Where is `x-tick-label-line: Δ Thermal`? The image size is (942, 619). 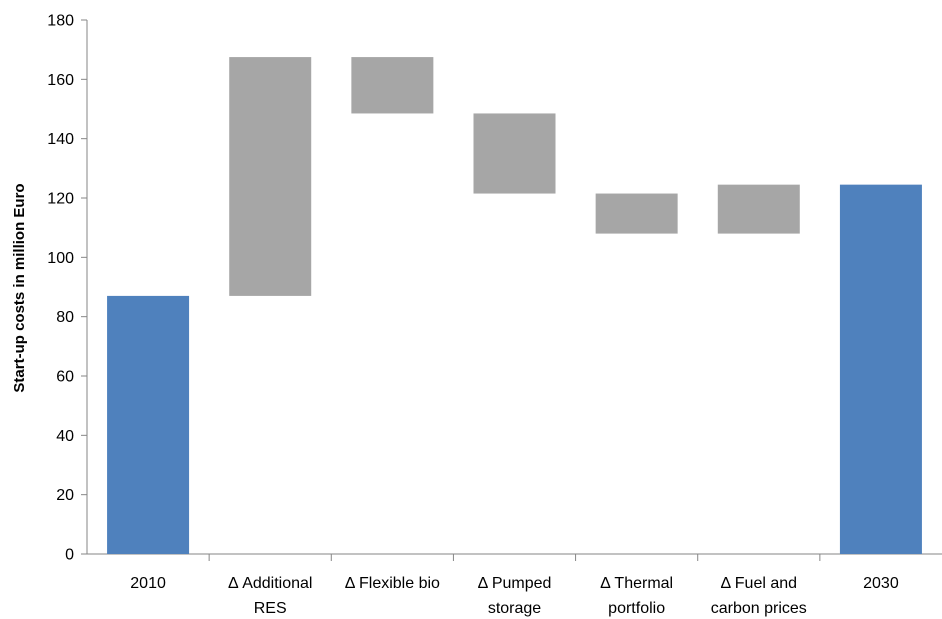 x-tick-label-line: Δ Thermal is located at coordinates (636, 583).